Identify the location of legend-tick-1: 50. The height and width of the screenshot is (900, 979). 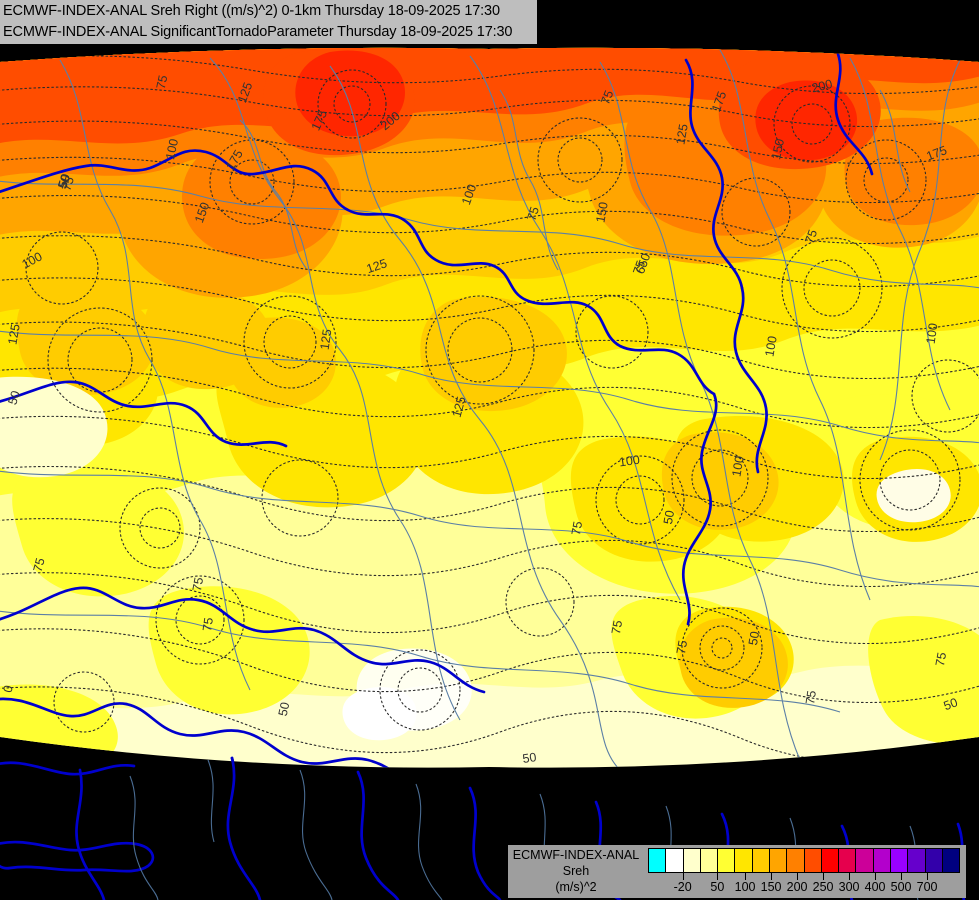
(717, 887).